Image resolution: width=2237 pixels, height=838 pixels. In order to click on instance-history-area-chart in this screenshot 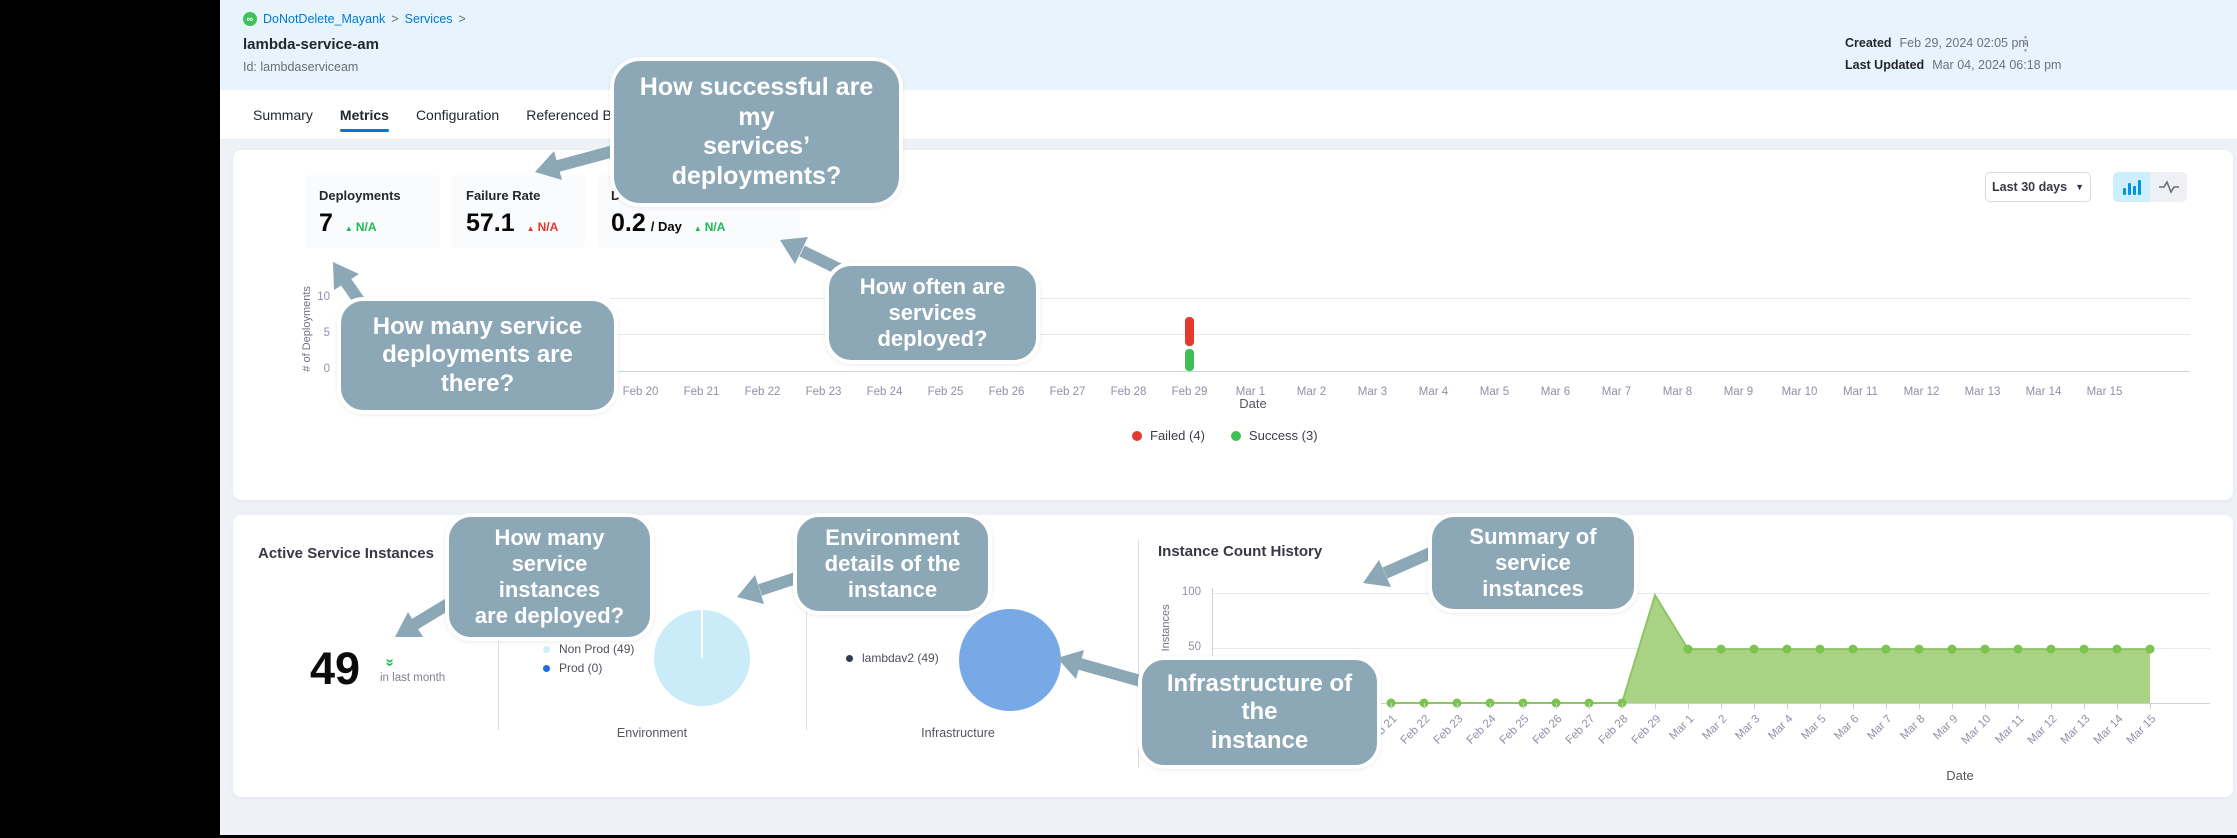, I will do `click(1770, 650)`.